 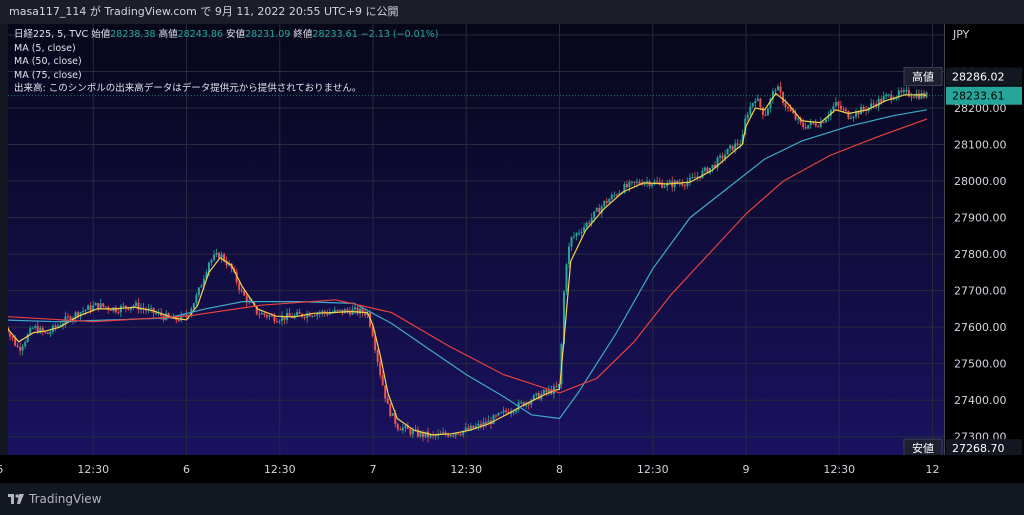 What do you see at coordinates (980, 400) in the screenshot?
I see `price-tick-label: 27400.00` at bounding box center [980, 400].